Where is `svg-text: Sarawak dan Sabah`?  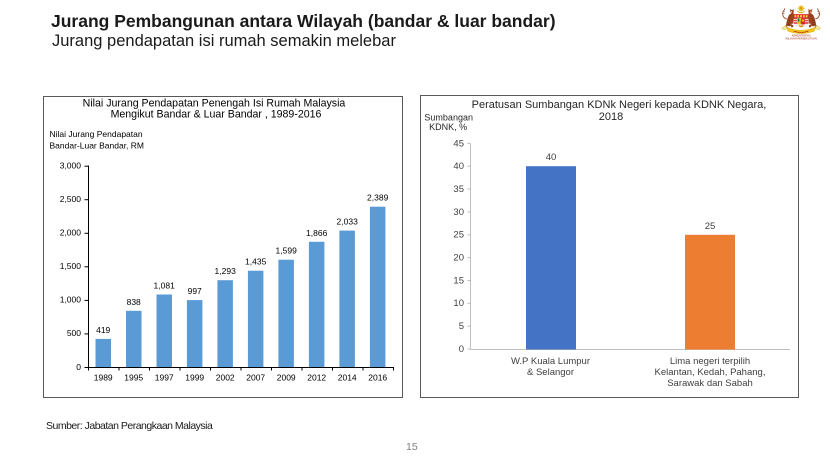 svg-text: Sarawak dan Sabah is located at coordinates (710, 383).